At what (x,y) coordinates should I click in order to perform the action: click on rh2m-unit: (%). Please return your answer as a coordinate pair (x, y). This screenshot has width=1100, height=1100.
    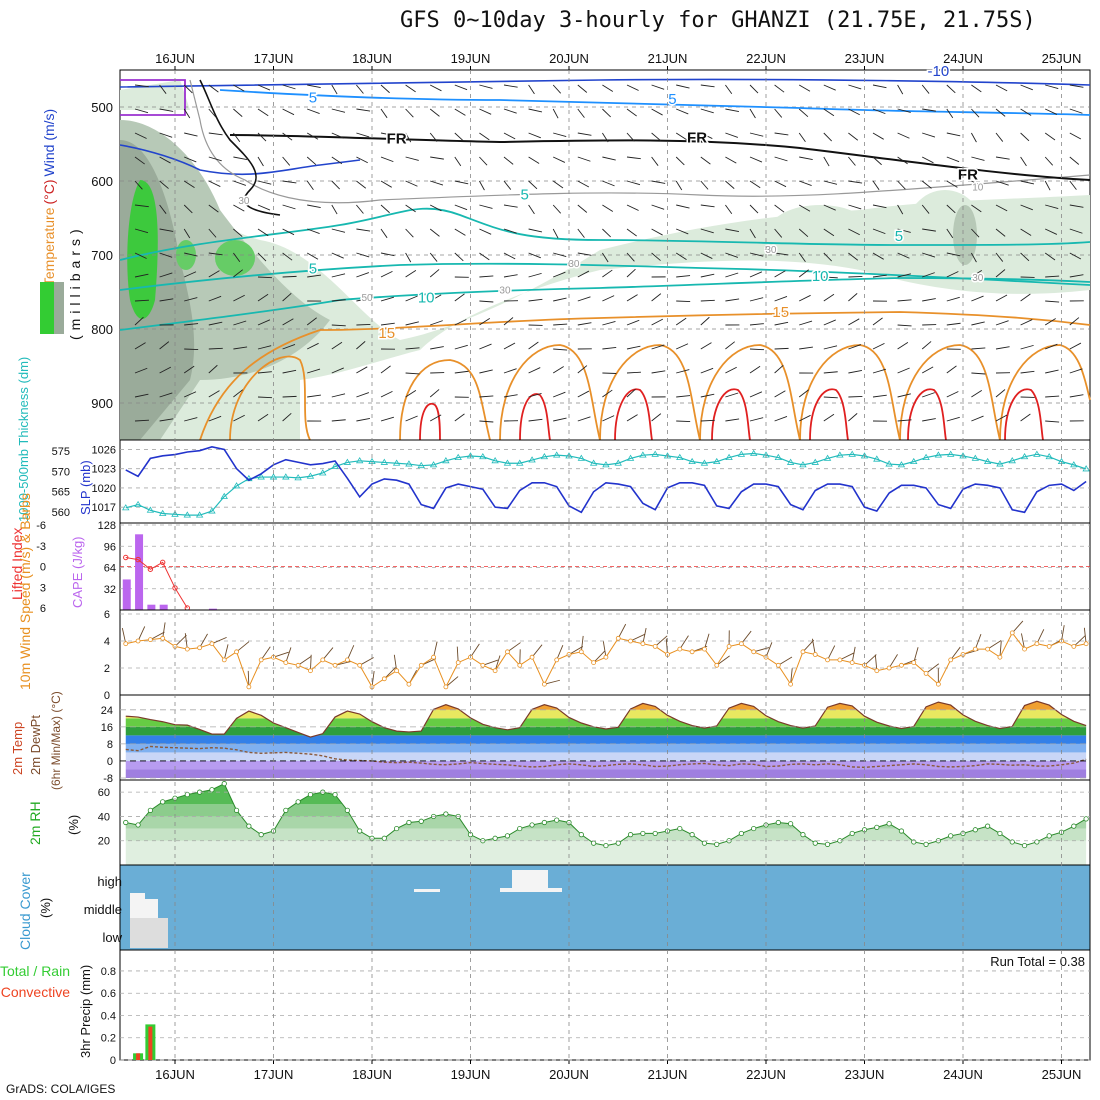
    Looking at the image, I should click on (73, 825).